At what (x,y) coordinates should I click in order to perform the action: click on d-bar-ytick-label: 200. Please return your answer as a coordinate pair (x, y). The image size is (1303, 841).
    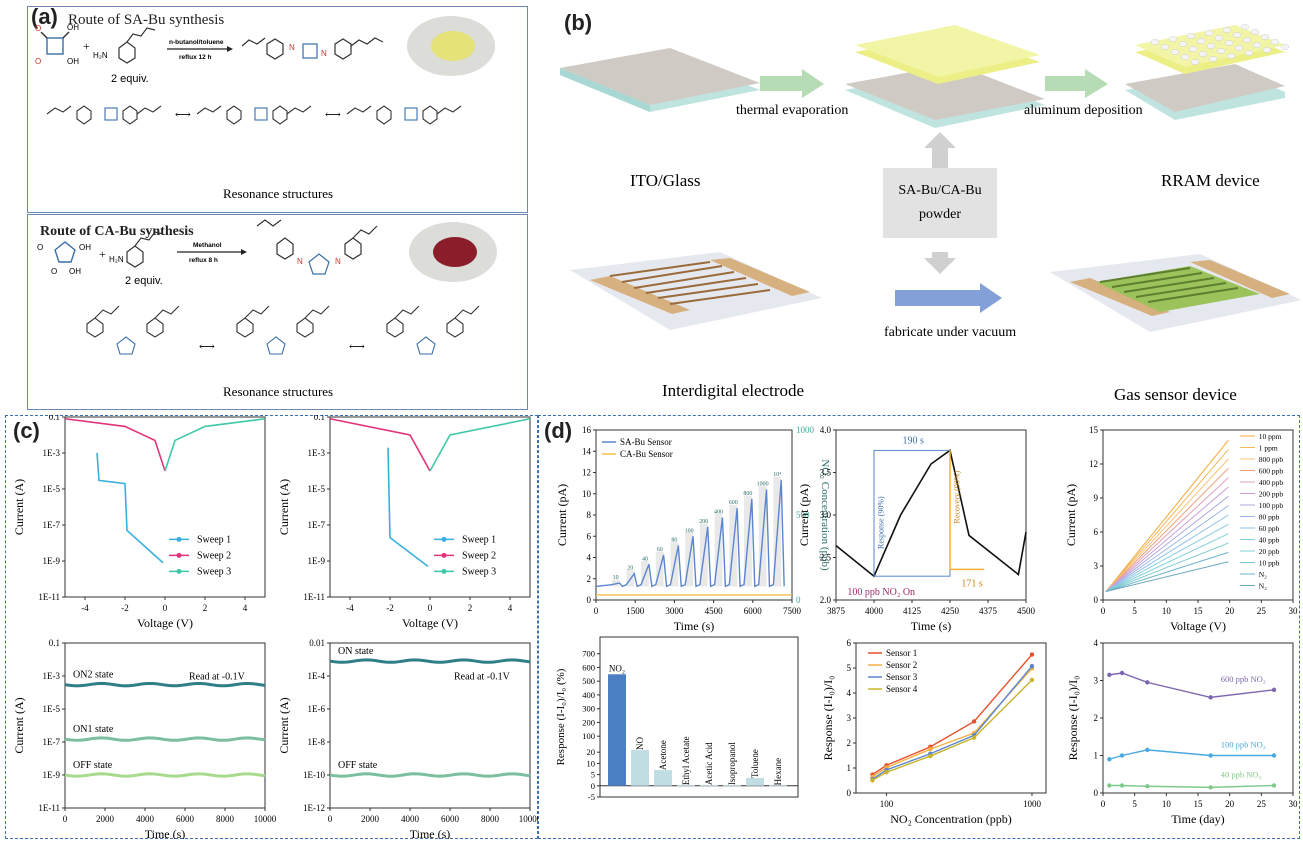
    Looking at the image, I should click on (588, 722).